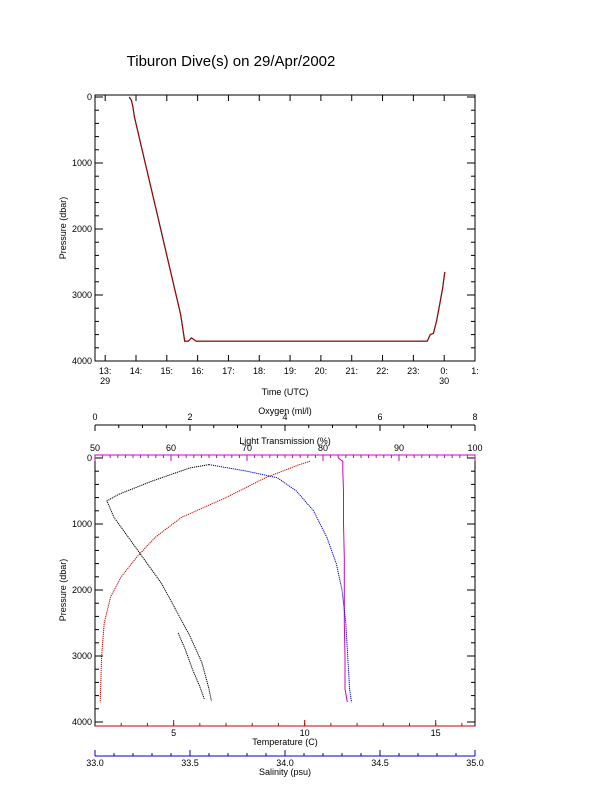 The height and width of the screenshot is (785, 612). What do you see at coordinates (95, 763) in the screenshot?
I see `salinity-tick-label: 33.0` at bounding box center [95, 763].